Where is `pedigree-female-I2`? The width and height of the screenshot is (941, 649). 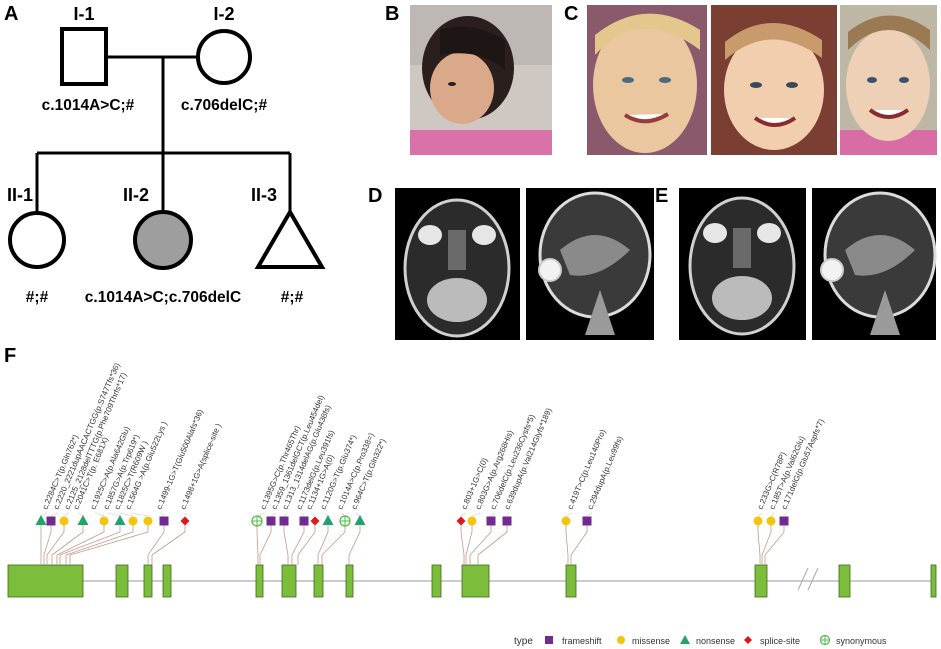
pedigree-female-I2 is located at coordinates (224, 57).